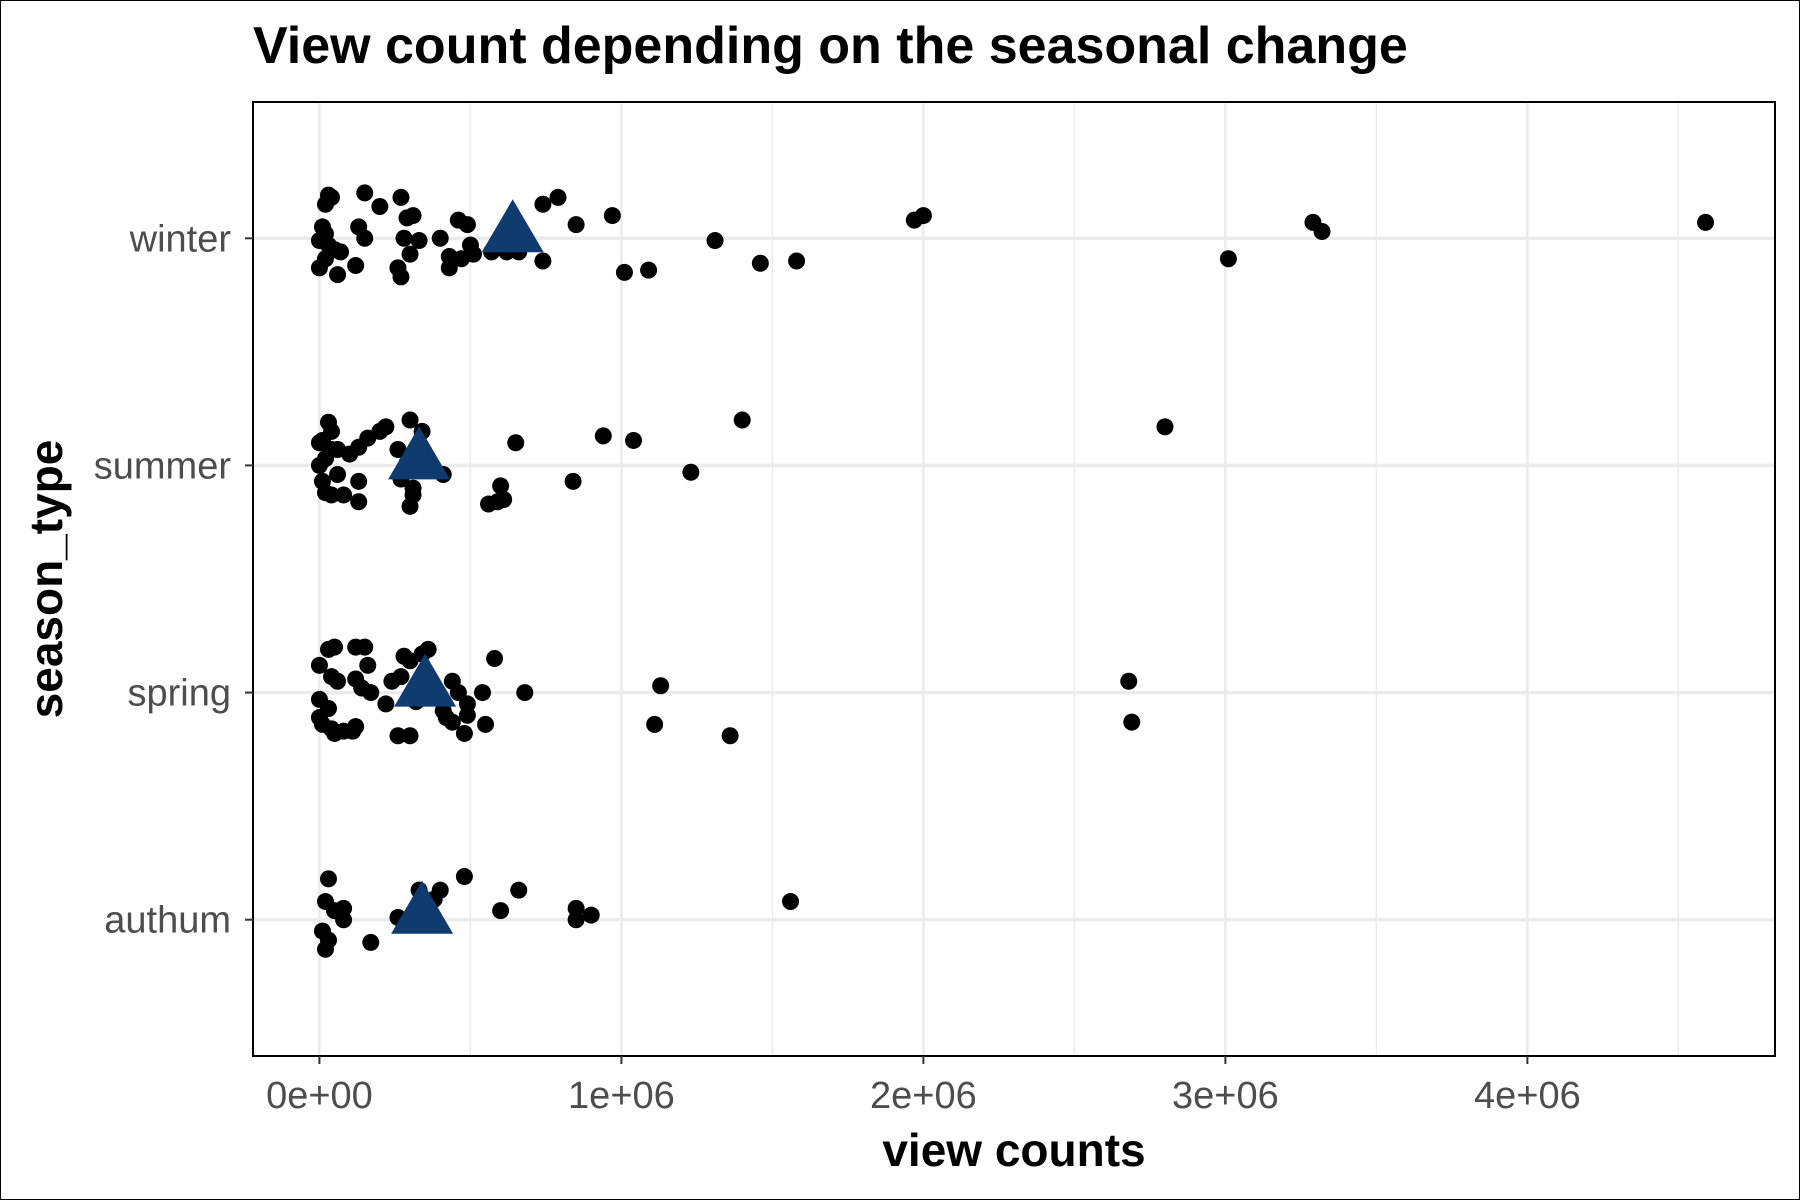  I want to click on mean-marker-summer, so click(419, 453).